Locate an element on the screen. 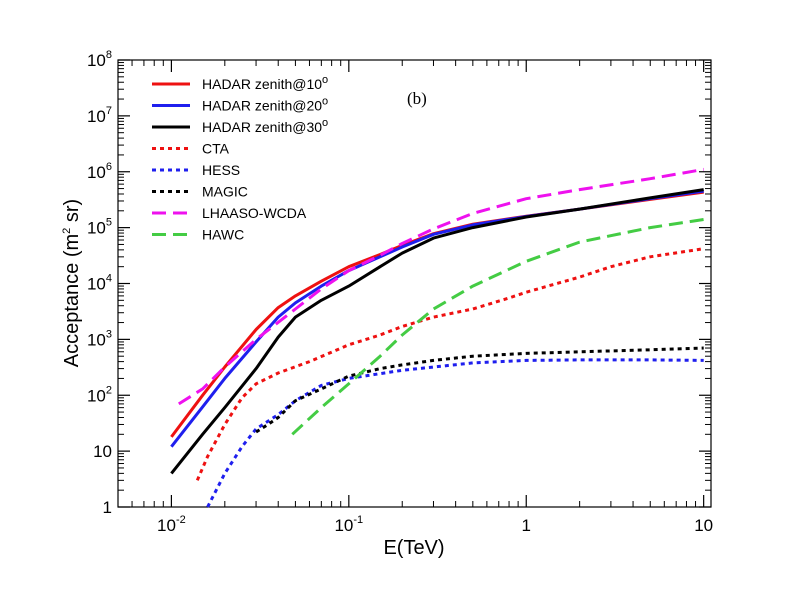 This screenshot has width=789, height=594. x-tick-label: 1 is located at coordinates (526, 525).